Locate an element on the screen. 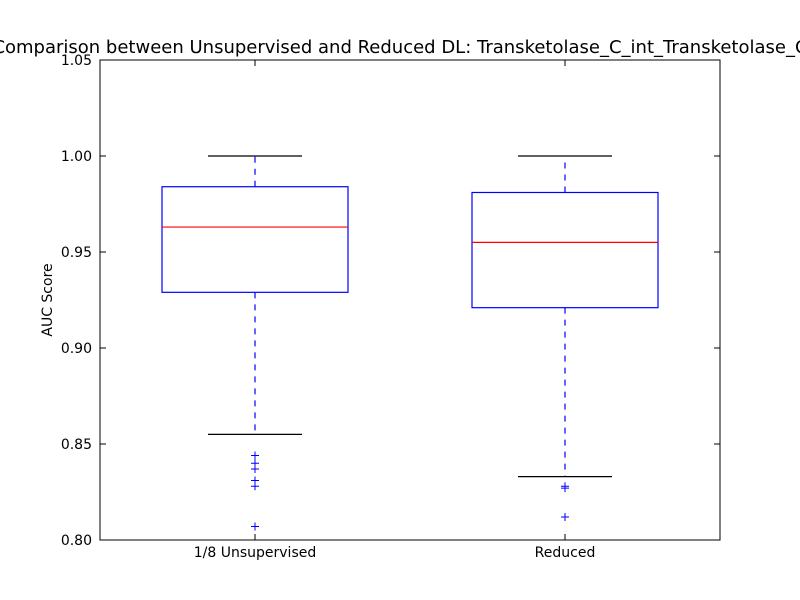  x-tick-label: Reduced is located at coordinates (565, 553).